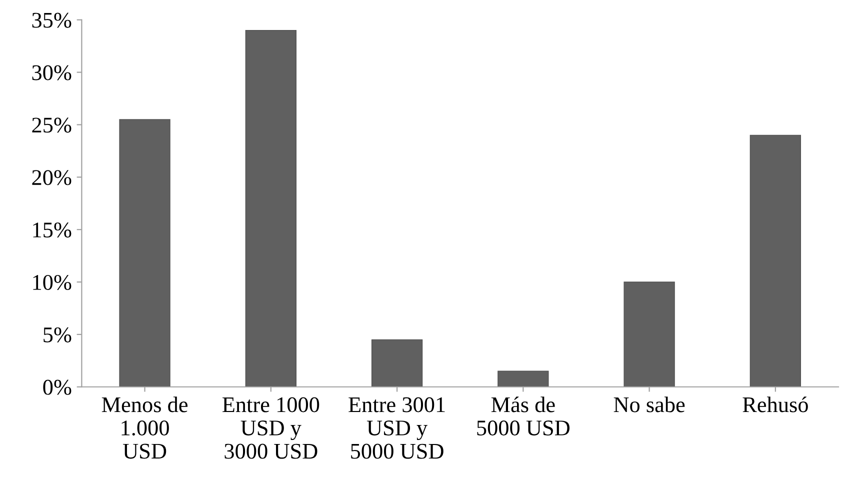 This screenshot has height=496, width=860. What do you see at coordinates (52, 72) in the screenshot?
I see `y-tick-label: 30%` at bounding box center [52, 72].